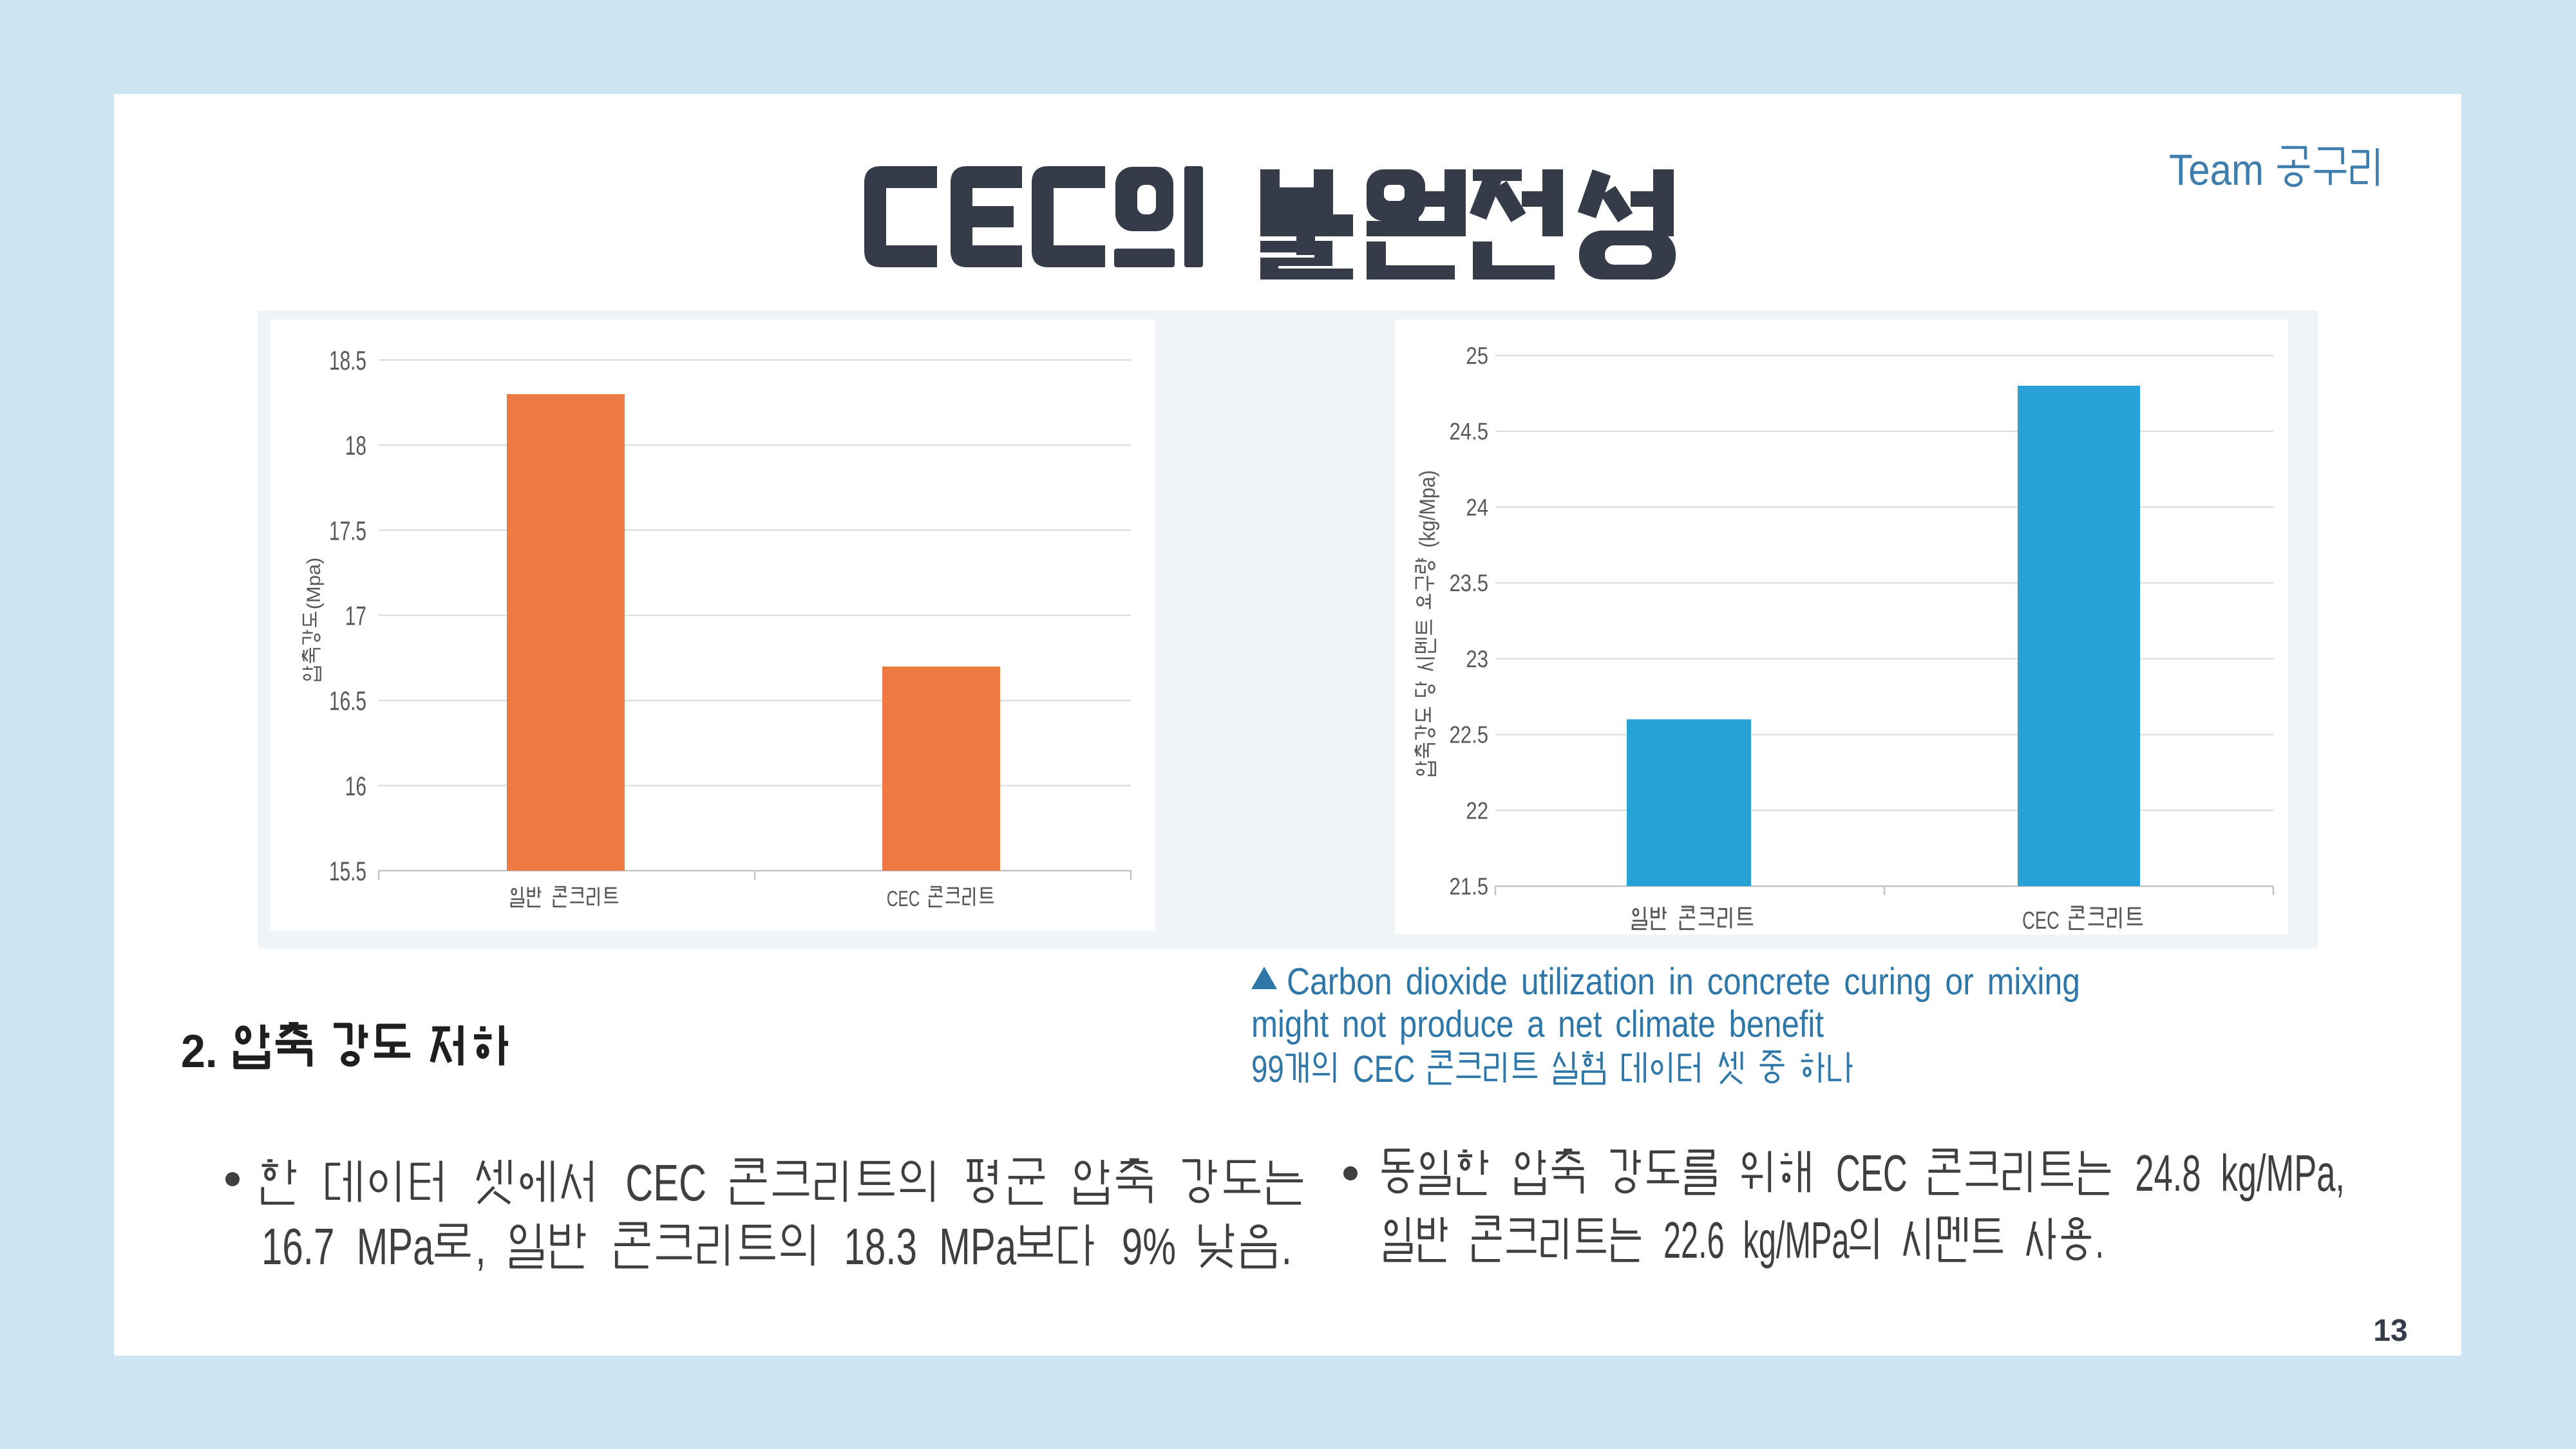 This screenshot has width=2576, height=1449. Describe the element at coordinates (355, 616) in the screenshot. I see `svg-text: 17` at that location.